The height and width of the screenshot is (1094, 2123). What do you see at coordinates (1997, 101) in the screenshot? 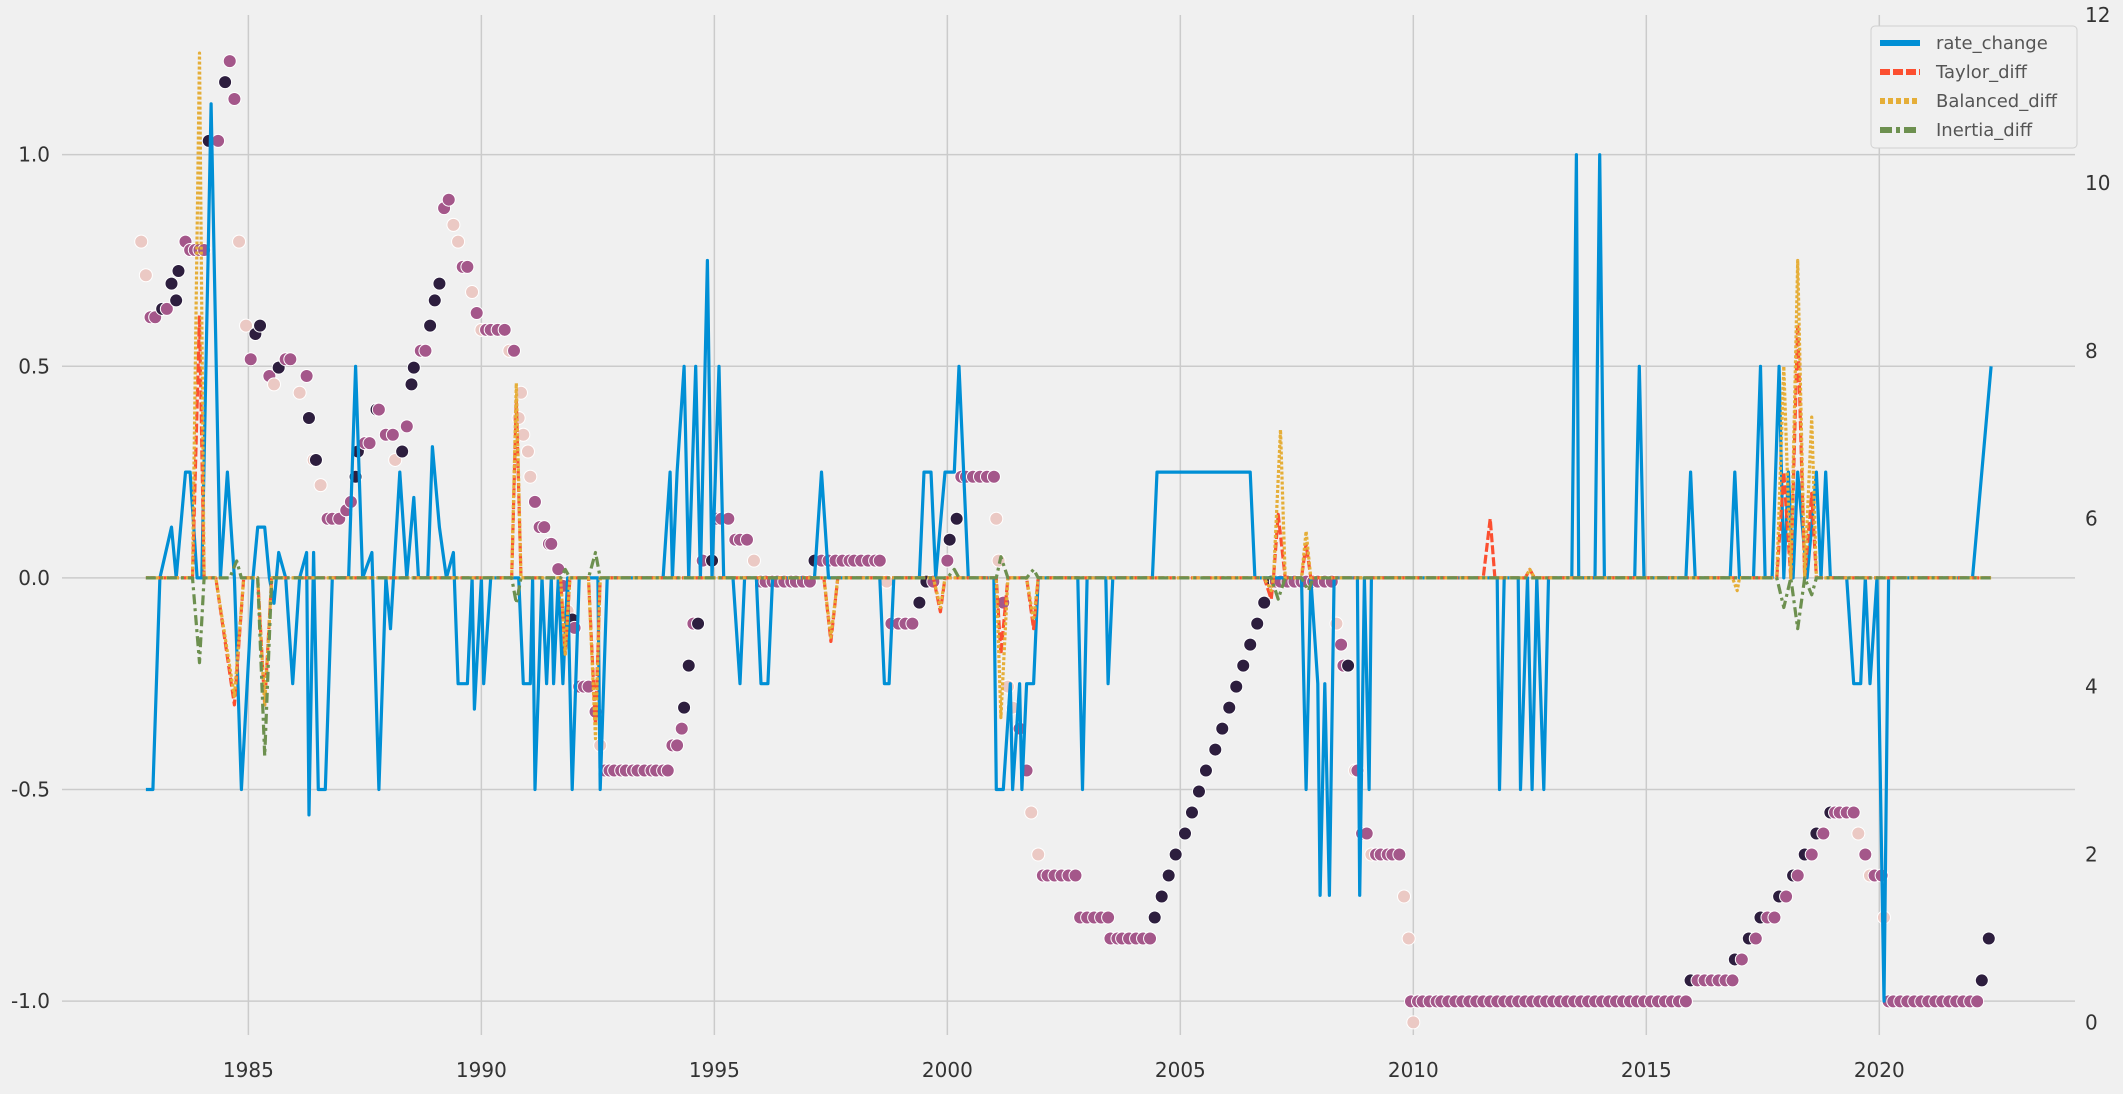
I see `legend-label: Balanced_diff` at bounding box center [1997, 101].